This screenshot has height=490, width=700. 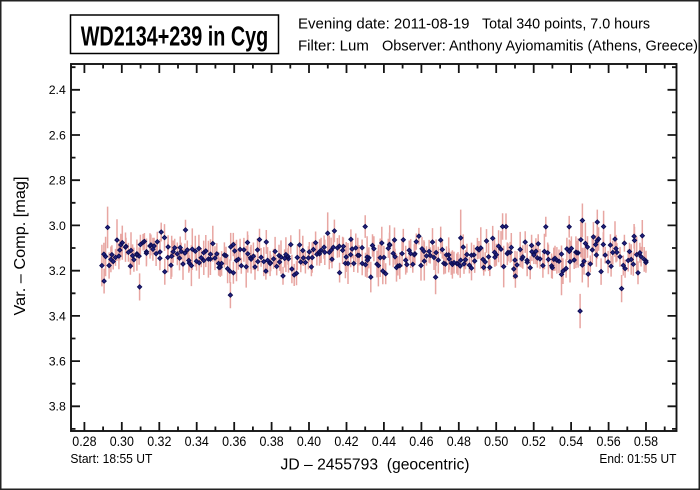 I want to click on svg-text: 0.38, so click(x=272, y=441).